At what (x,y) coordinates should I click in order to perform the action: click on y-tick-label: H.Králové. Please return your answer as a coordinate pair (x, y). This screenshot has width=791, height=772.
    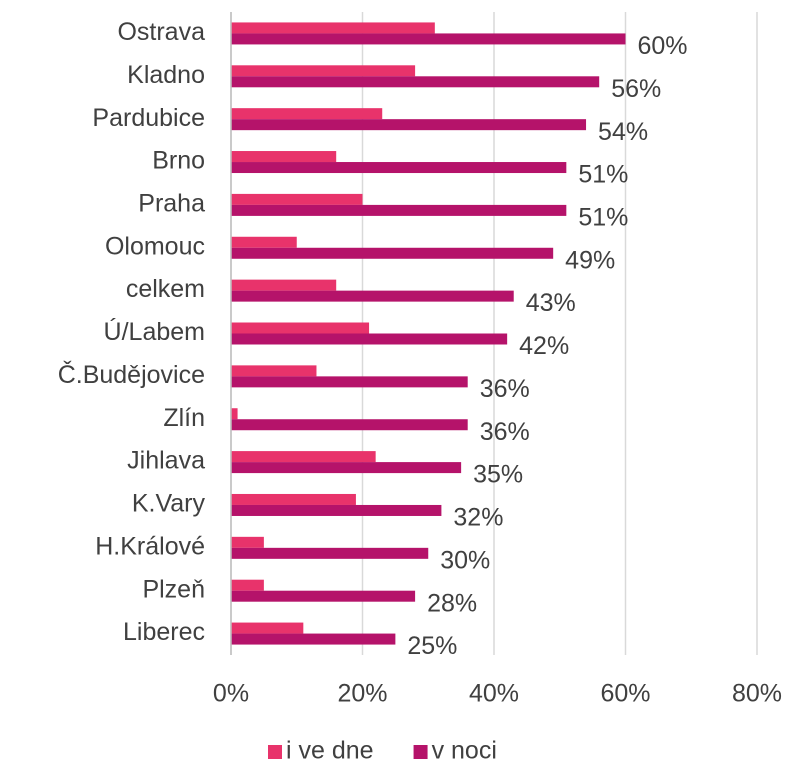
    Looking at the image, I should click on (150, 546).